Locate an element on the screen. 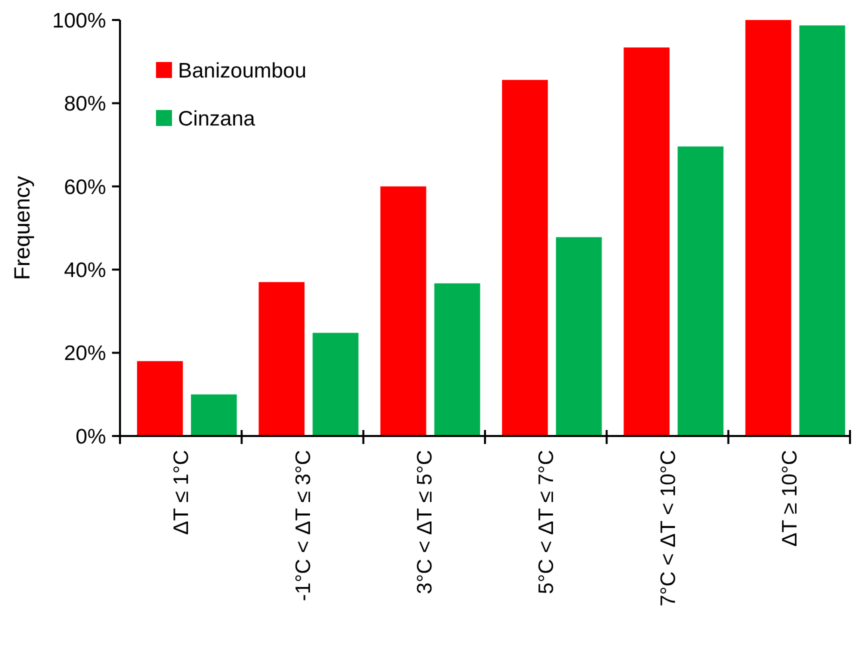 The height and width of the screenshot is (648, 856). y-tick-label: 60% is located at coordinates (85, 187).